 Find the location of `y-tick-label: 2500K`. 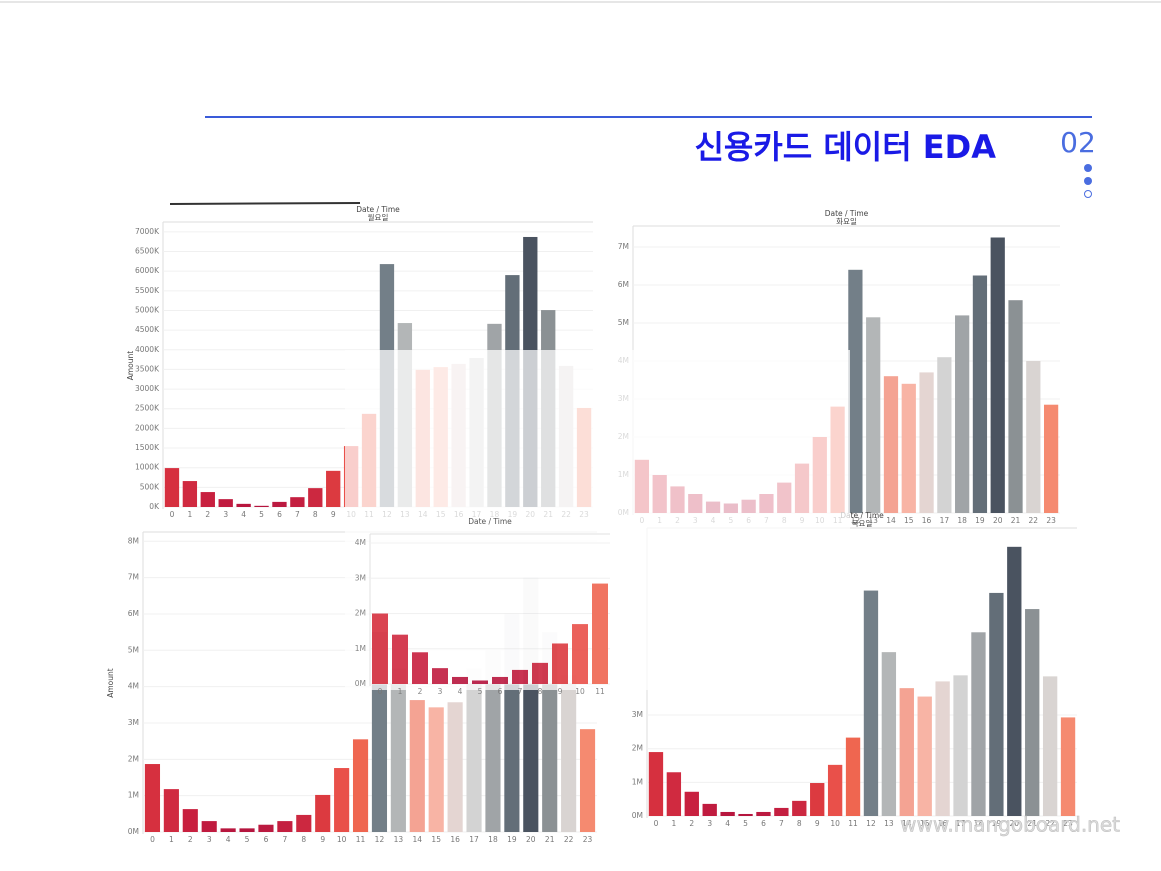

y-tick-label: 2500K is located at coordinates (147, 408).